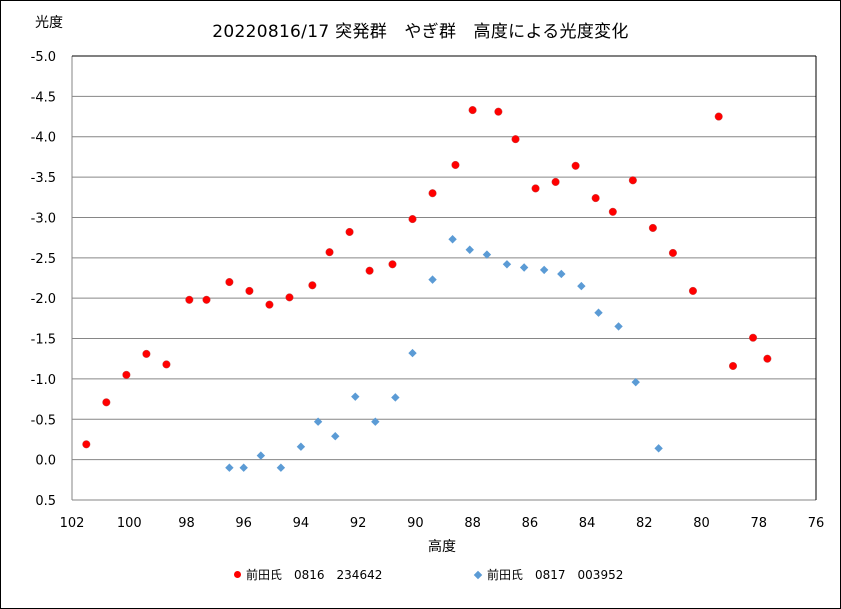  I want to click on chart-title: 20220816/17 突発群 やぎ群 高度による光度変化, so click(420, 32).